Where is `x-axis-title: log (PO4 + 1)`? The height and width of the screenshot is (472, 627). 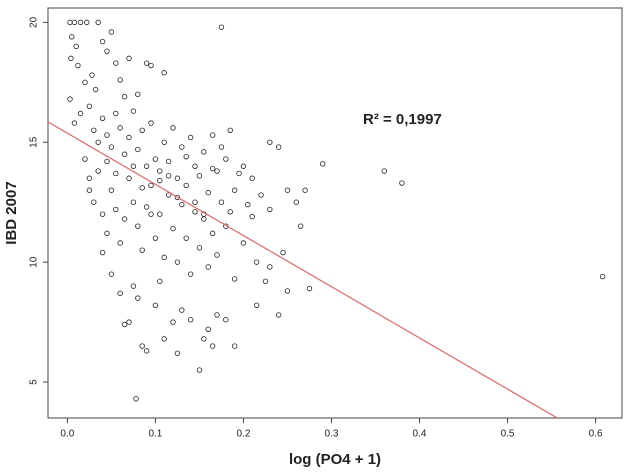 x-axis-title: log (PO4 + 1) is located at coordinates (335, 459).